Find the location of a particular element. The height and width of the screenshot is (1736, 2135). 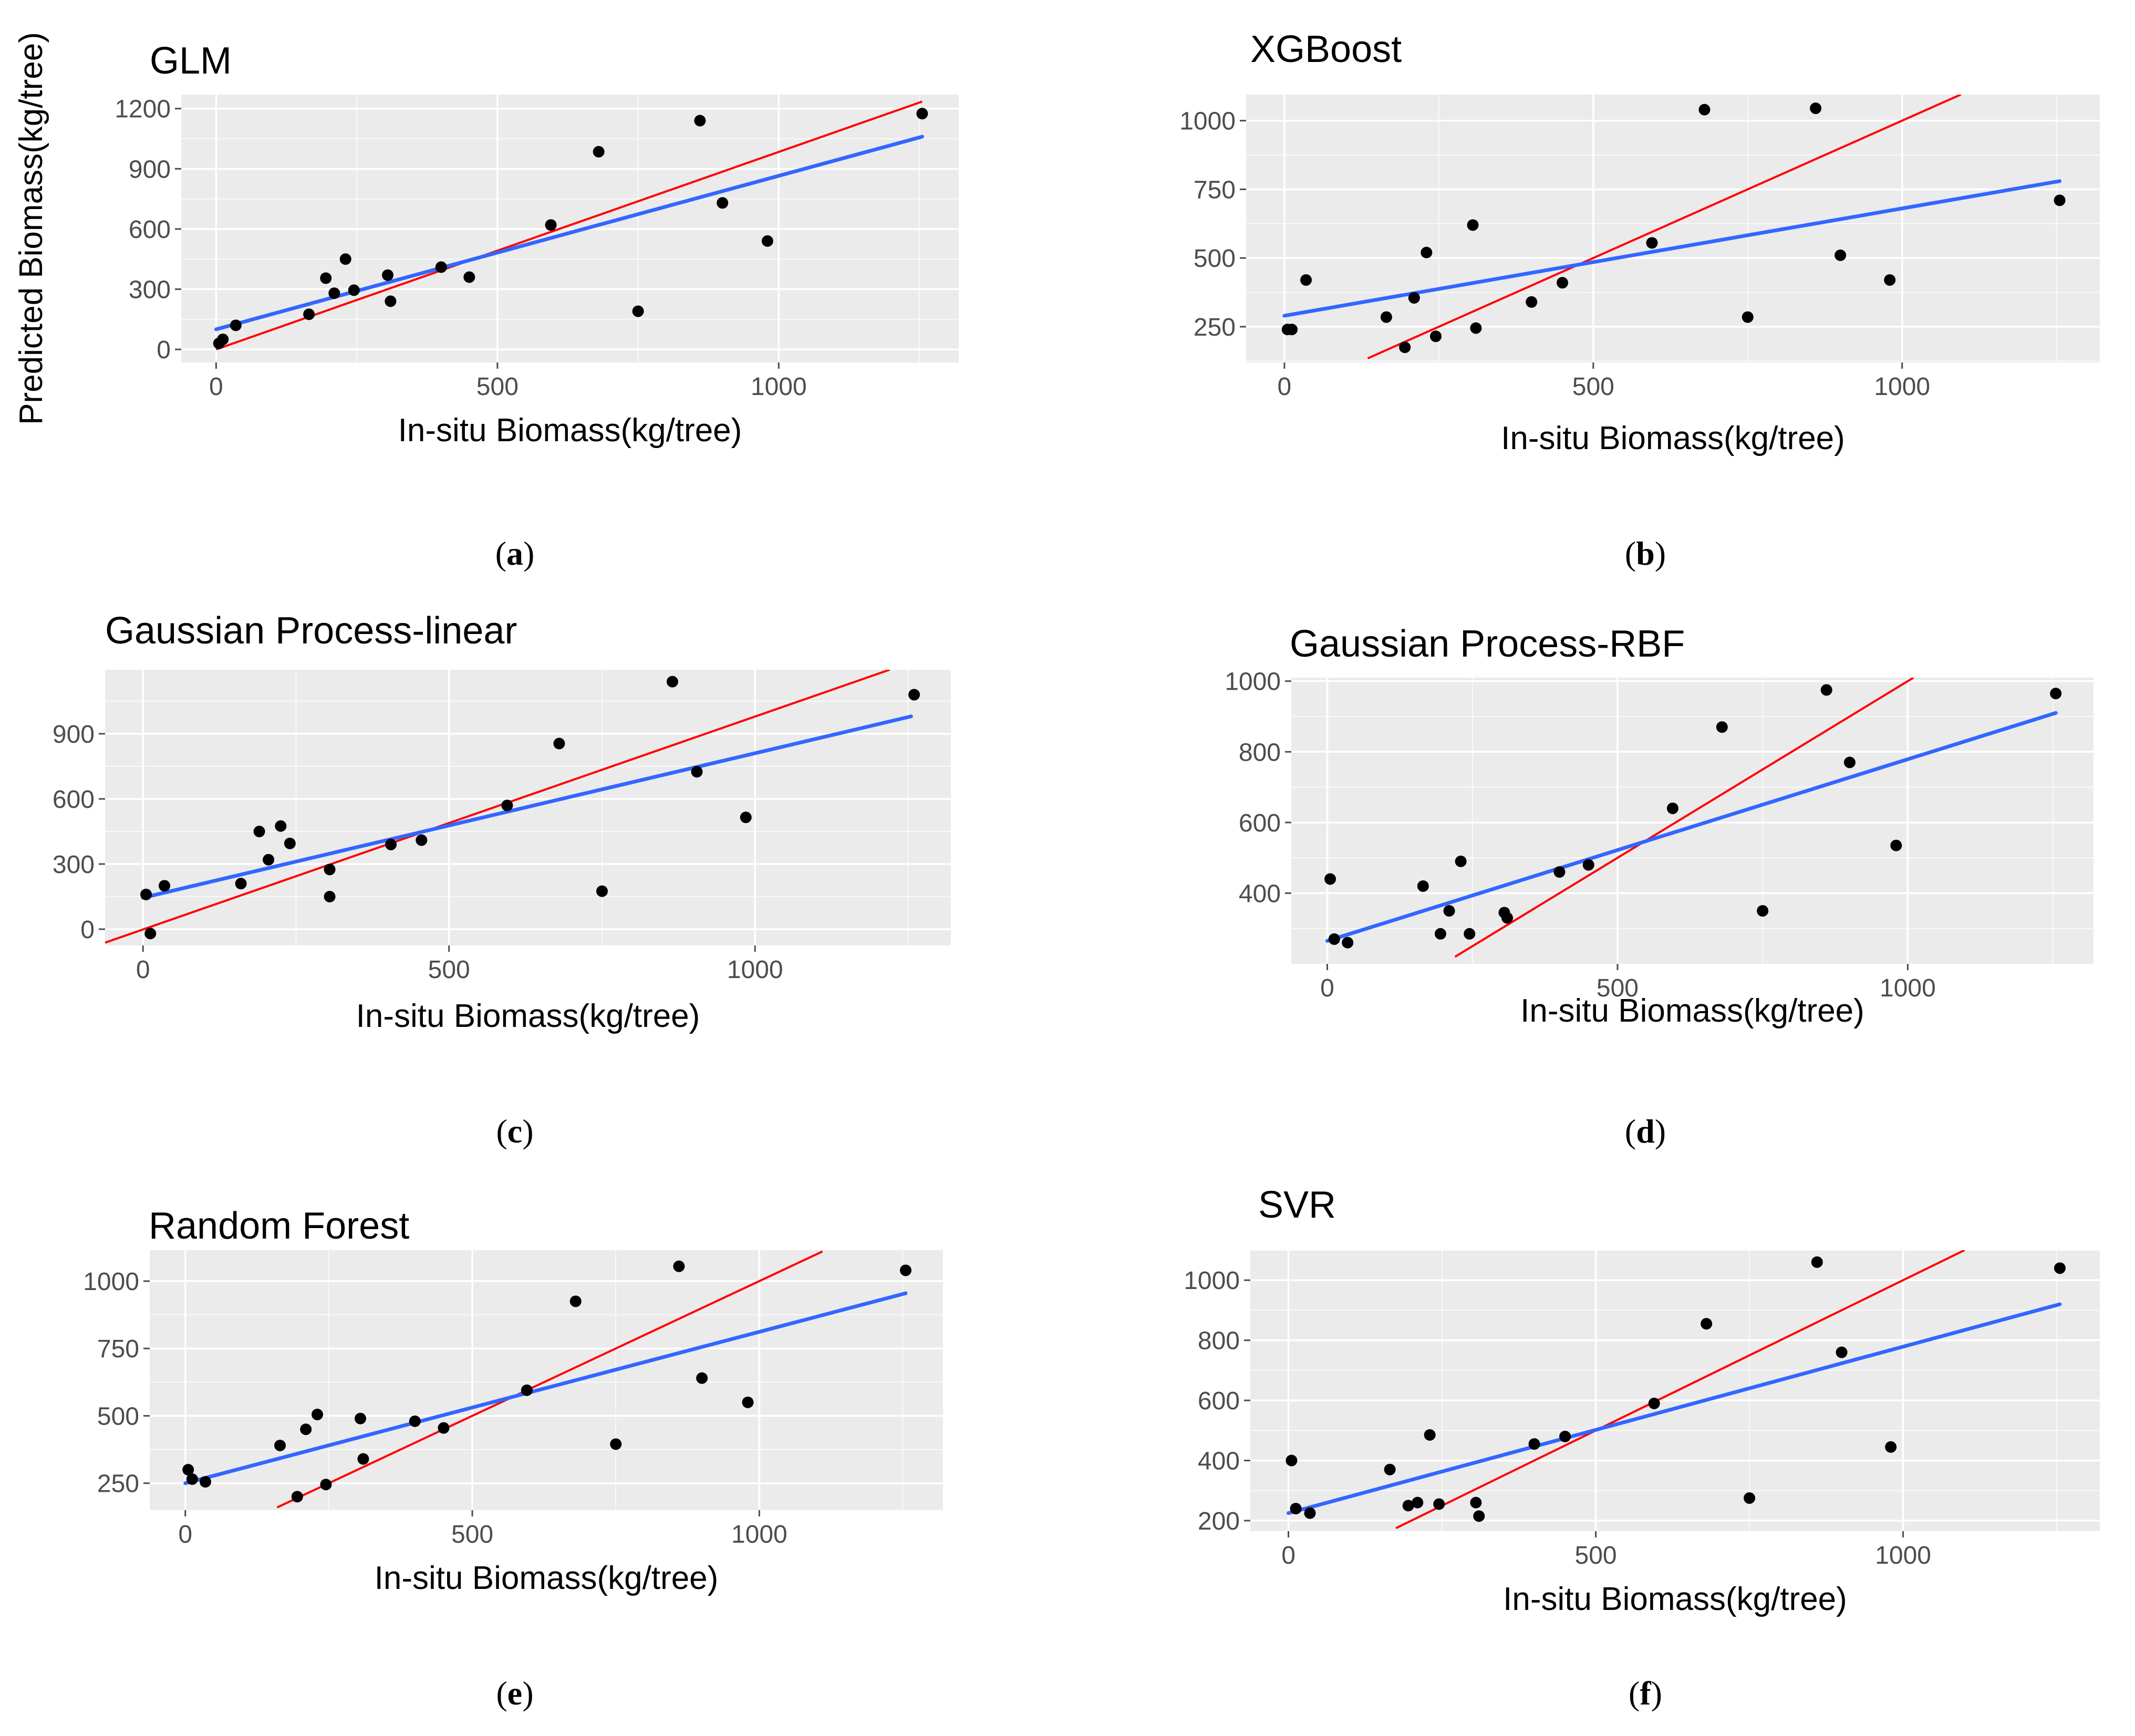

chart-title: SVR is located at coordinates (1297, 1205).